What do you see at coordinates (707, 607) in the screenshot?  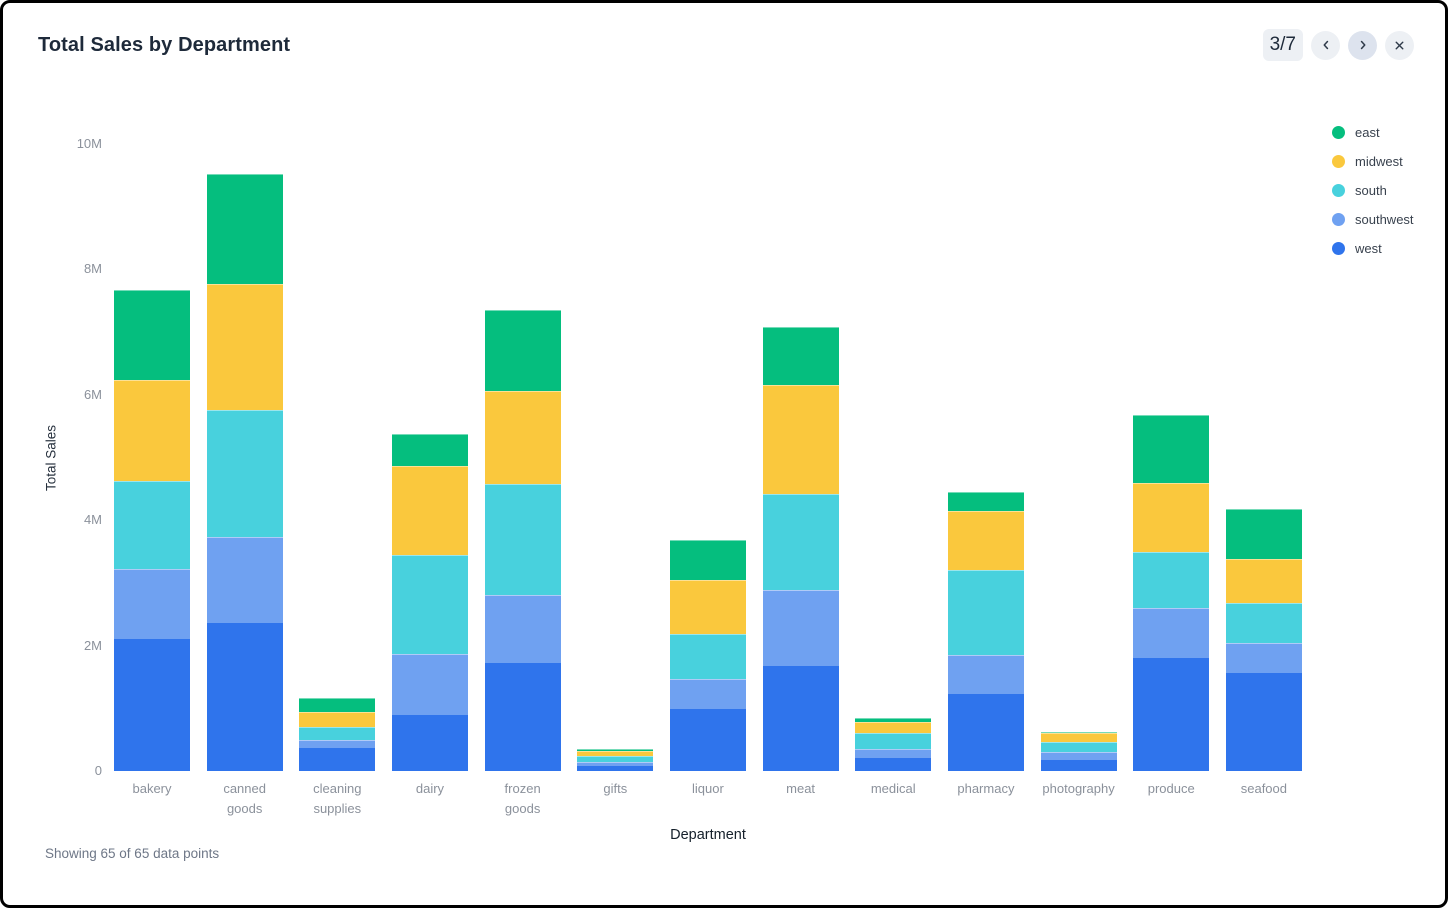 I see `bar-segment-midwest-liquor` at bounding box center [707, 607].